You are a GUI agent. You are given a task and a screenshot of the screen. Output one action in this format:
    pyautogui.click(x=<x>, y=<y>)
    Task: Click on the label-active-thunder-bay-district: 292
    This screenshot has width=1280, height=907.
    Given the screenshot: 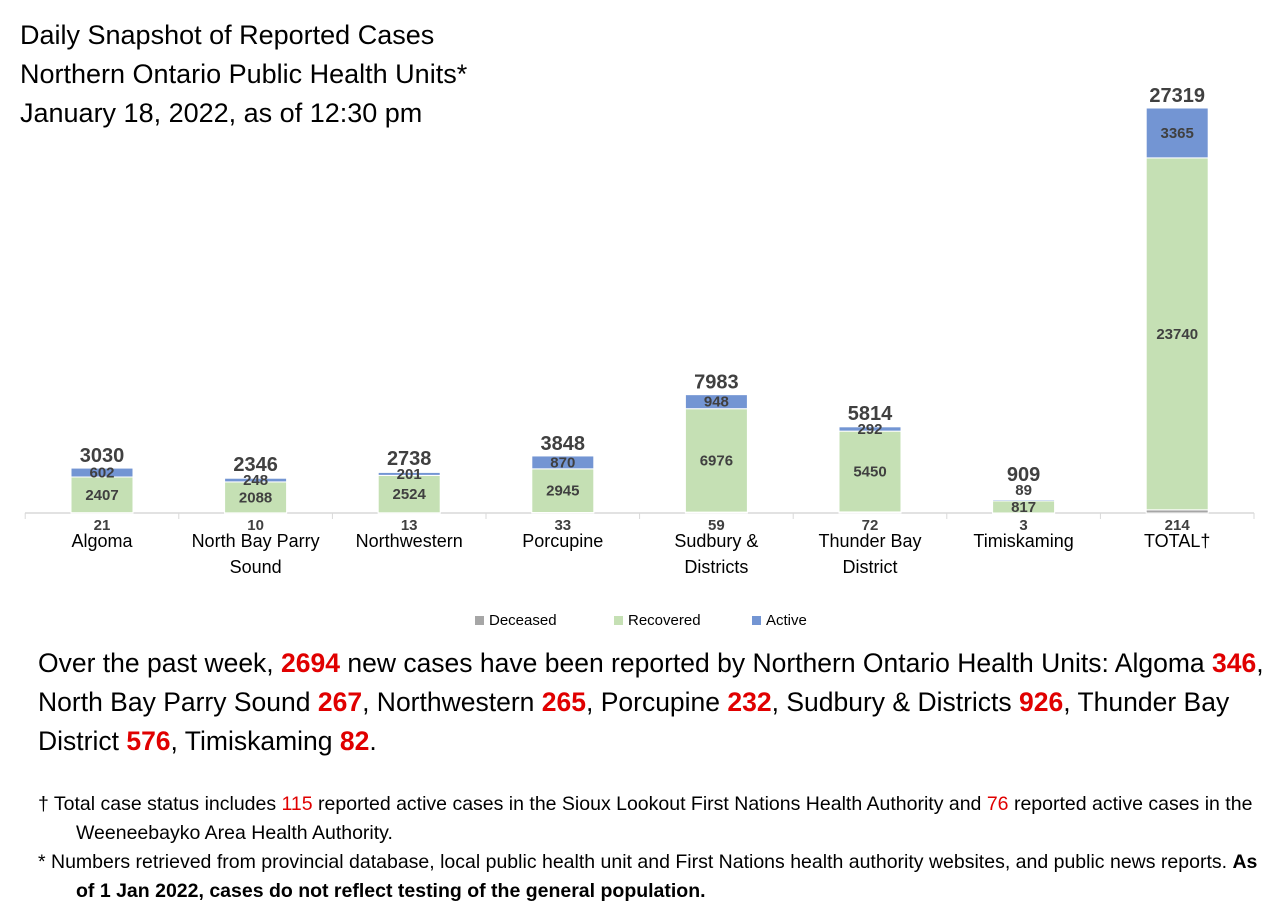 What is the action you would take?
    pyautogui.click(x=869, y=429)
    